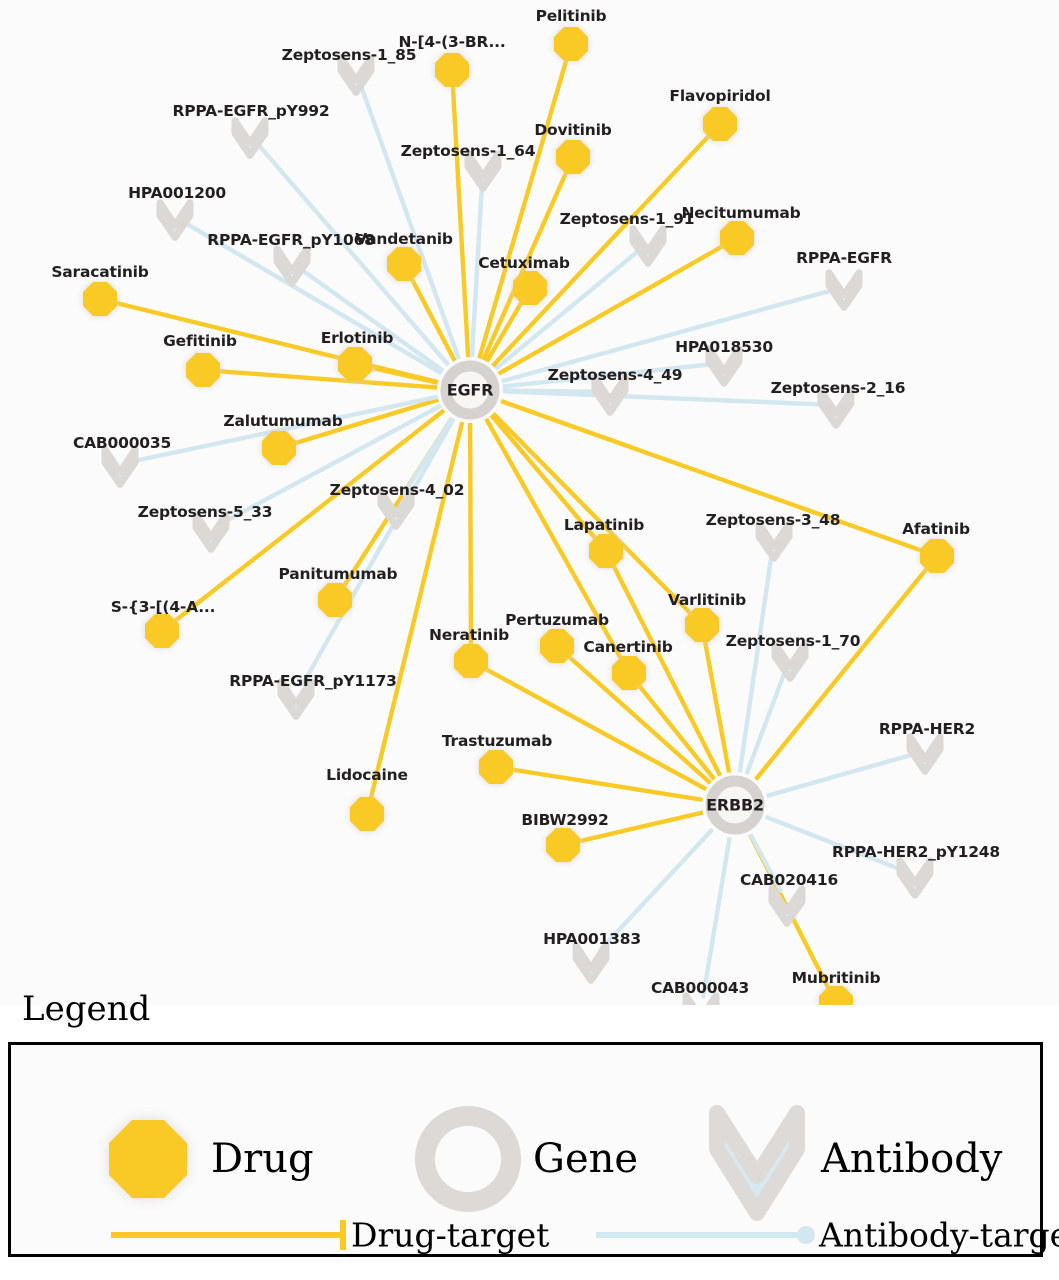 The height and width of the screenshot is (1280, 1059). I want to click on antibody-label: Zeptosens-1_64, so click(468, 151).